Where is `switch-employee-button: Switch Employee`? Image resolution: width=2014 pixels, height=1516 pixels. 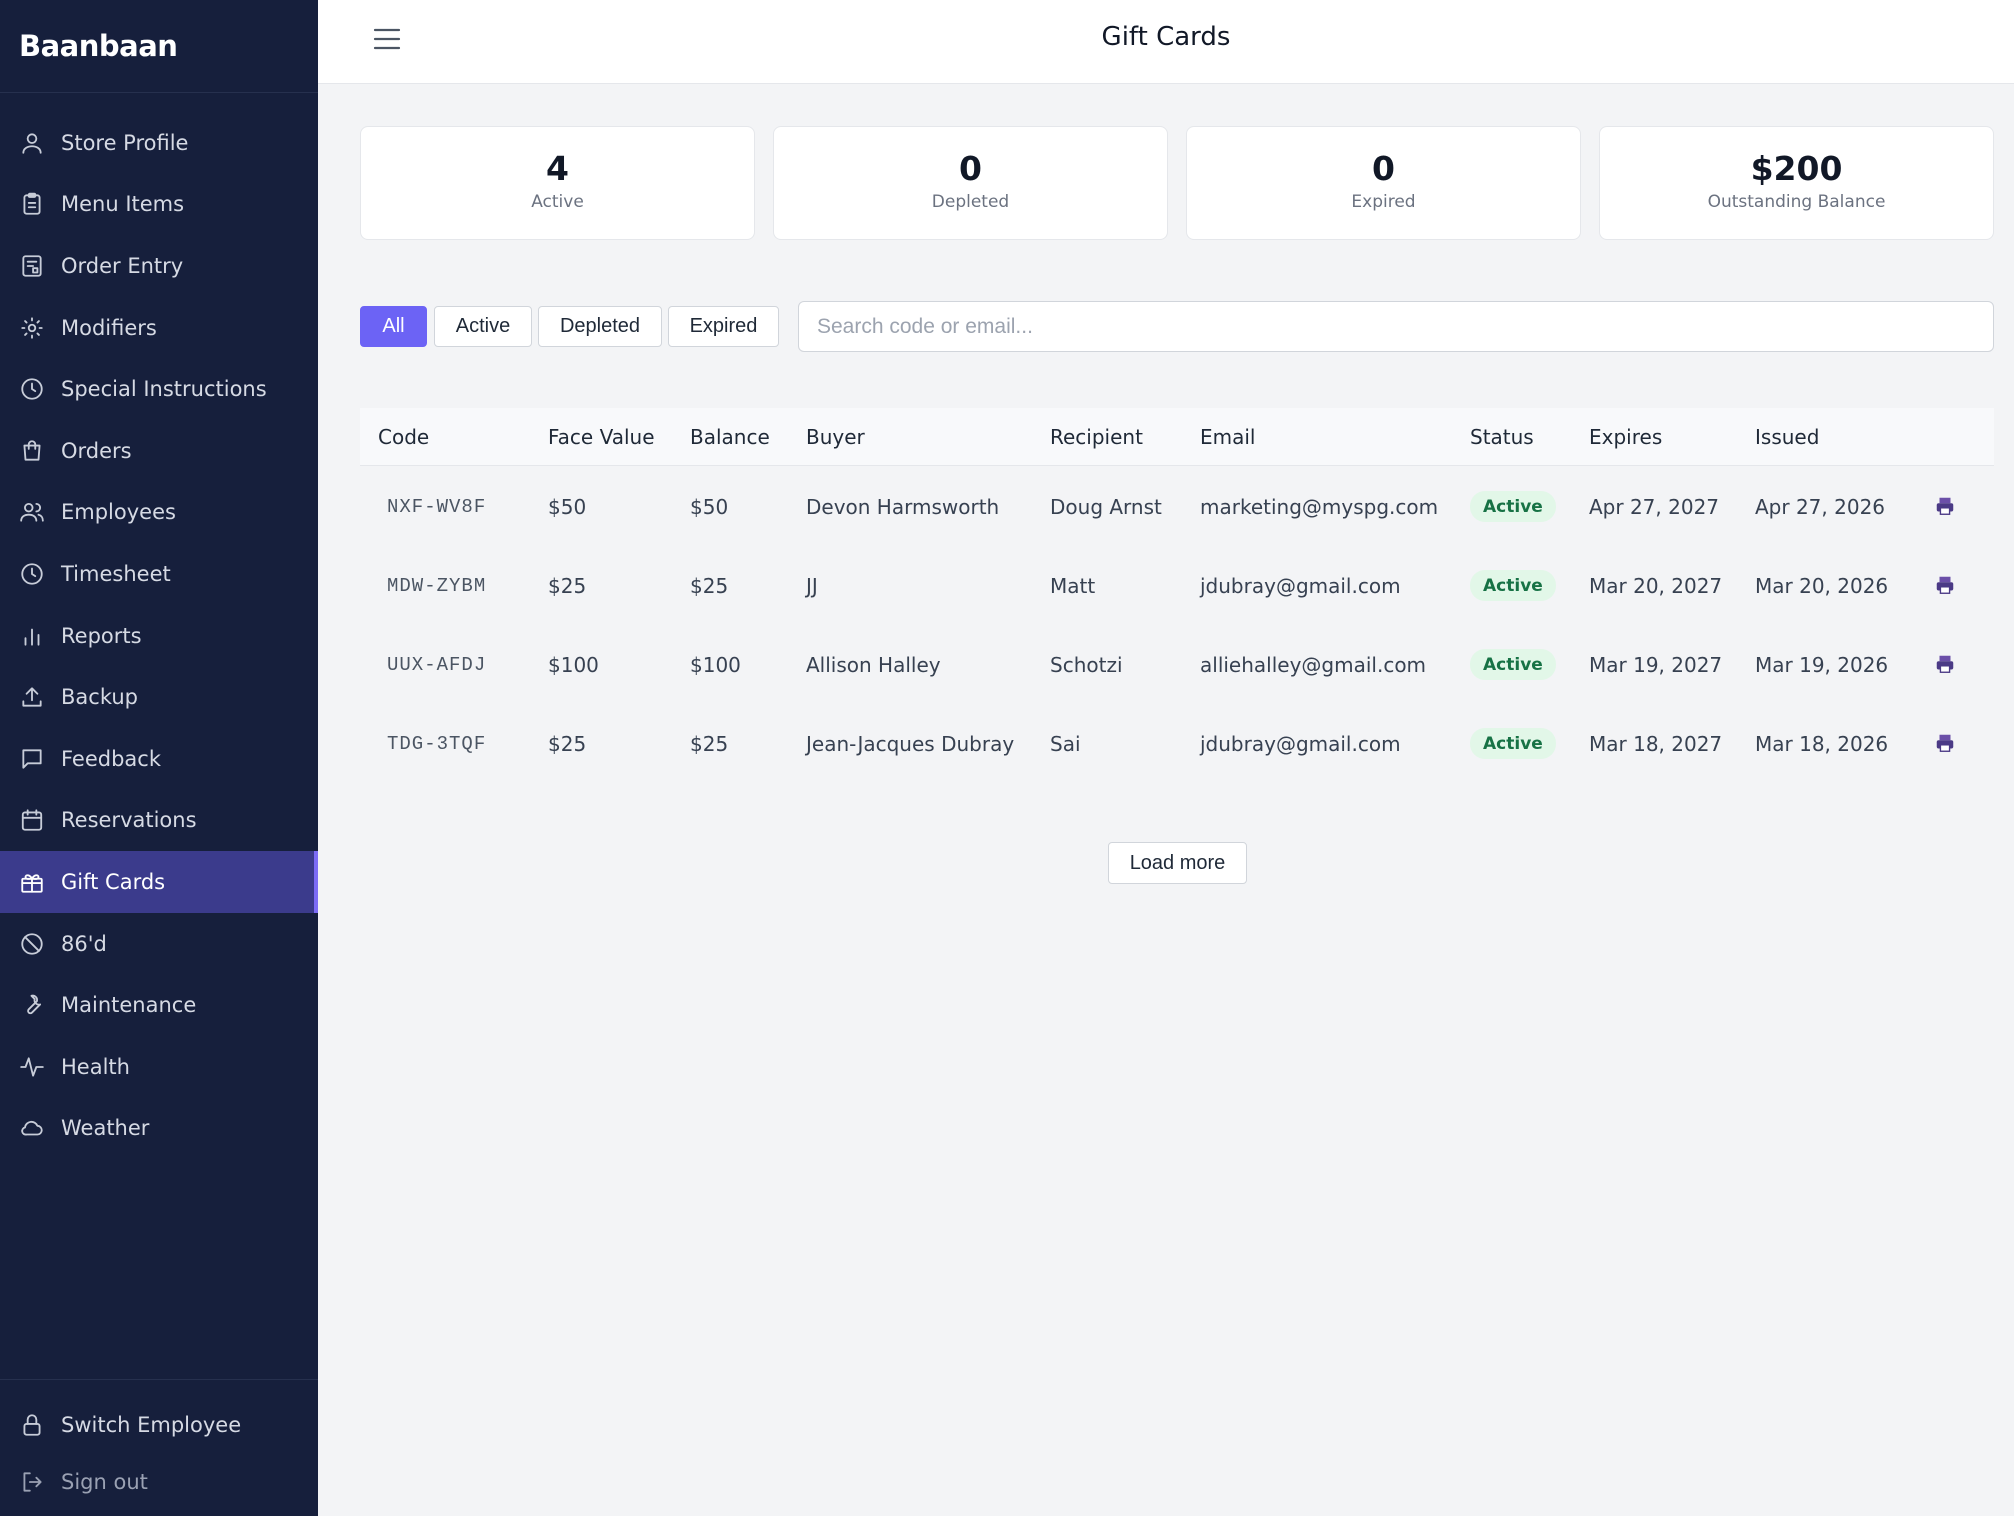
switch-employee-button: Switch Employee is located at coordinates (159, 1424).